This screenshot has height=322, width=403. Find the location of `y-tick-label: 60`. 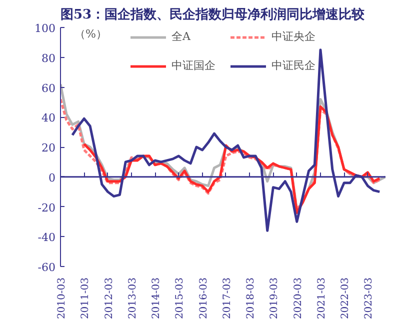

y-tick-label: 60 is located at coordinates (49, 88).